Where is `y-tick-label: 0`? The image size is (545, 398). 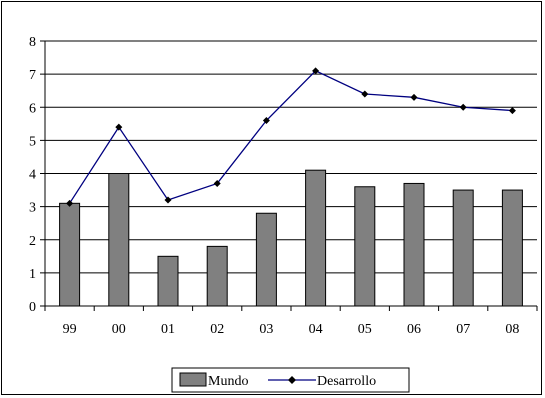
y-tick-label: 0 is located at coordinates (32, 307).